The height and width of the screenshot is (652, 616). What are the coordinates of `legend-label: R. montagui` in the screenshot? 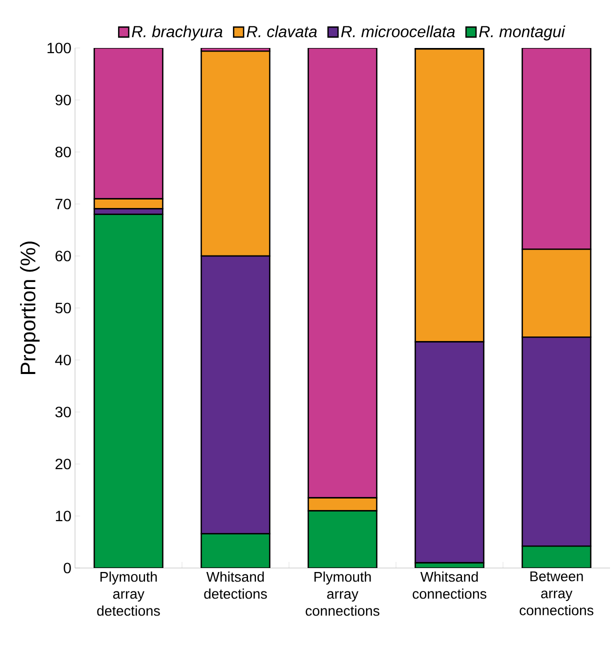 It's located at (522, 33).